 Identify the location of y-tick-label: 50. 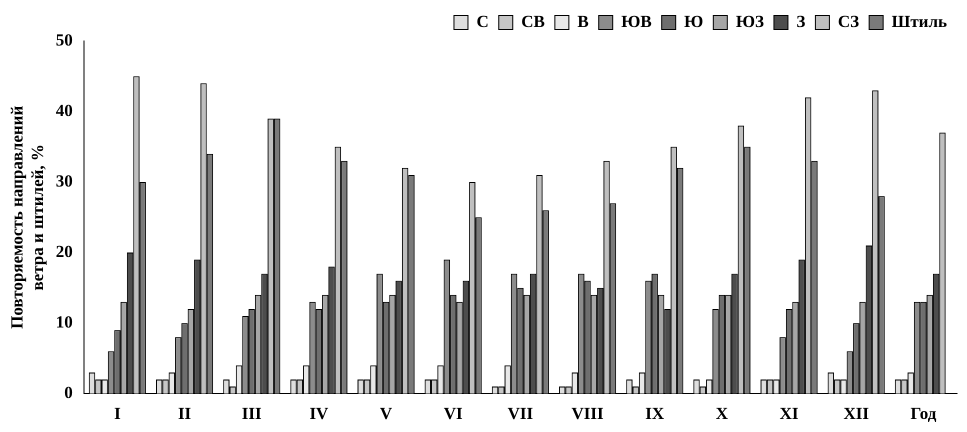
(64, 40).